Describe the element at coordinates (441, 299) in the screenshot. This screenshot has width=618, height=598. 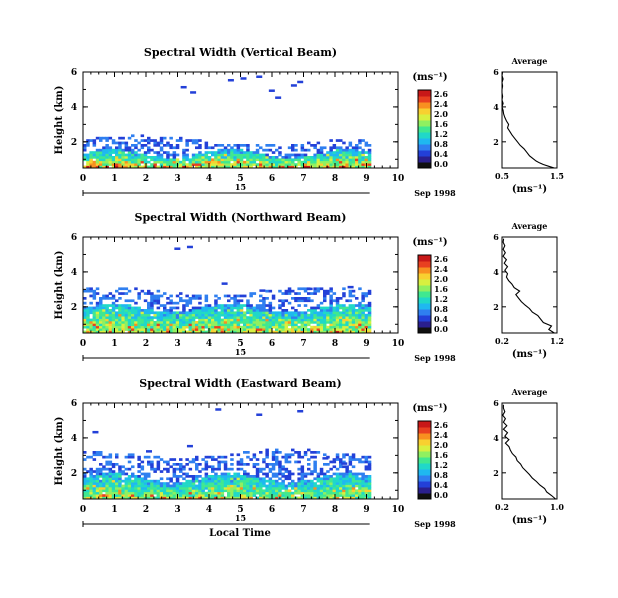
I see `colorbar-tick-label: 1.2` at that location.